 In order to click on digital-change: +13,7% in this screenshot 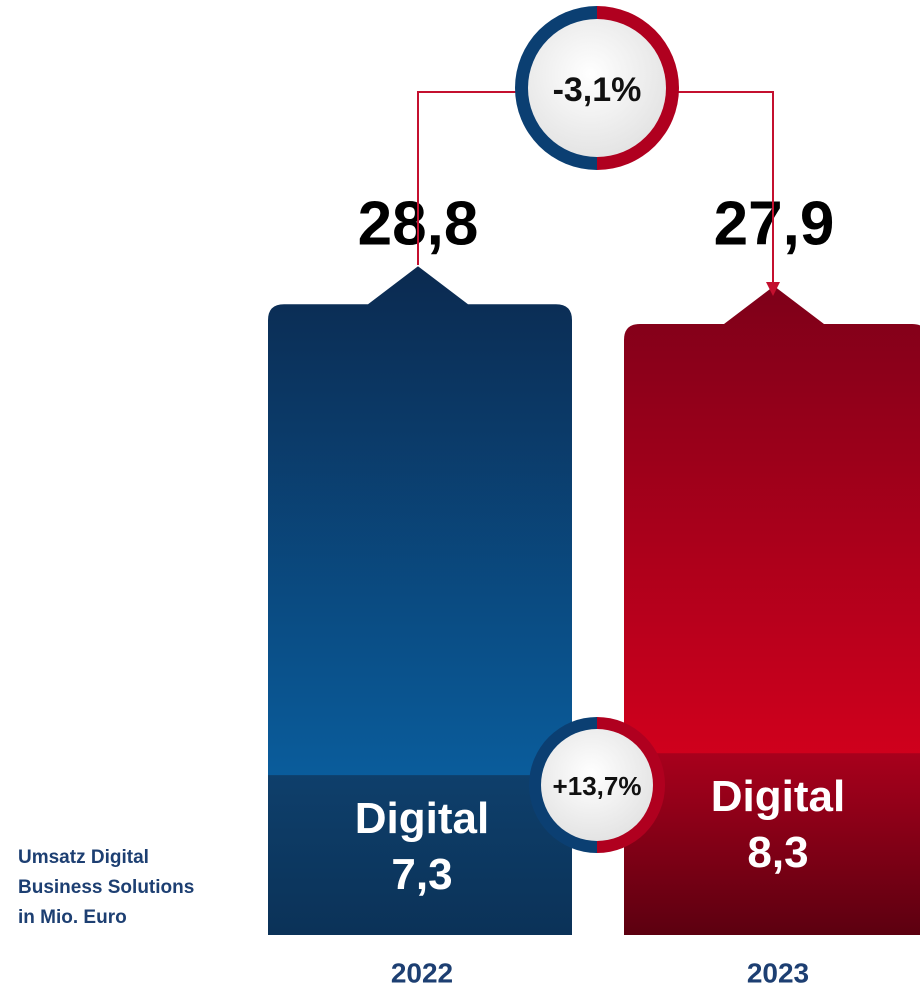, I will do `click(597, 786)`.